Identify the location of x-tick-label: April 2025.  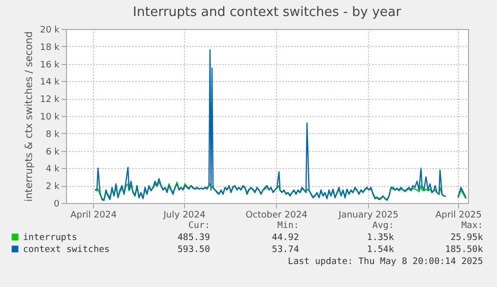
(458, 215).